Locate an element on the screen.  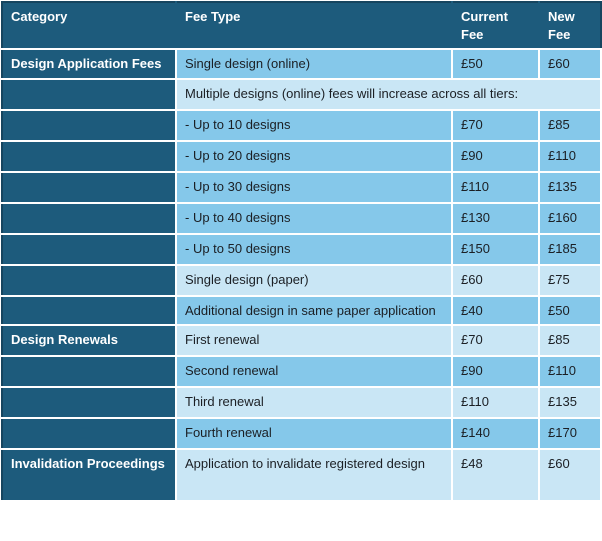
category-cell: Design Renewals is located at coordinates (89, 340).